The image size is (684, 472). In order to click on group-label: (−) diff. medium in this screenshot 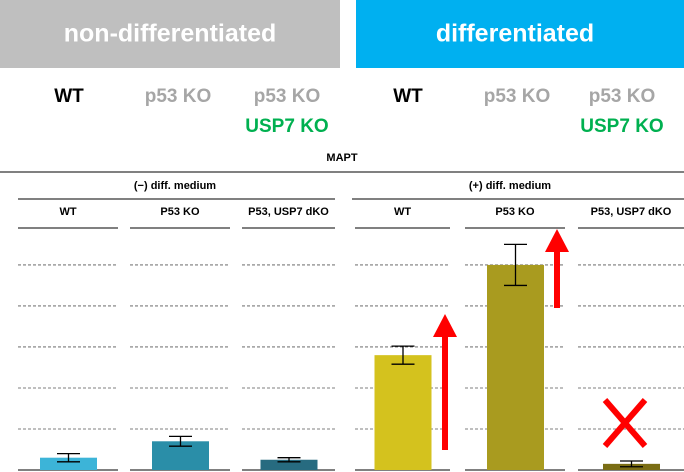, I will do `click(175, 186)`.